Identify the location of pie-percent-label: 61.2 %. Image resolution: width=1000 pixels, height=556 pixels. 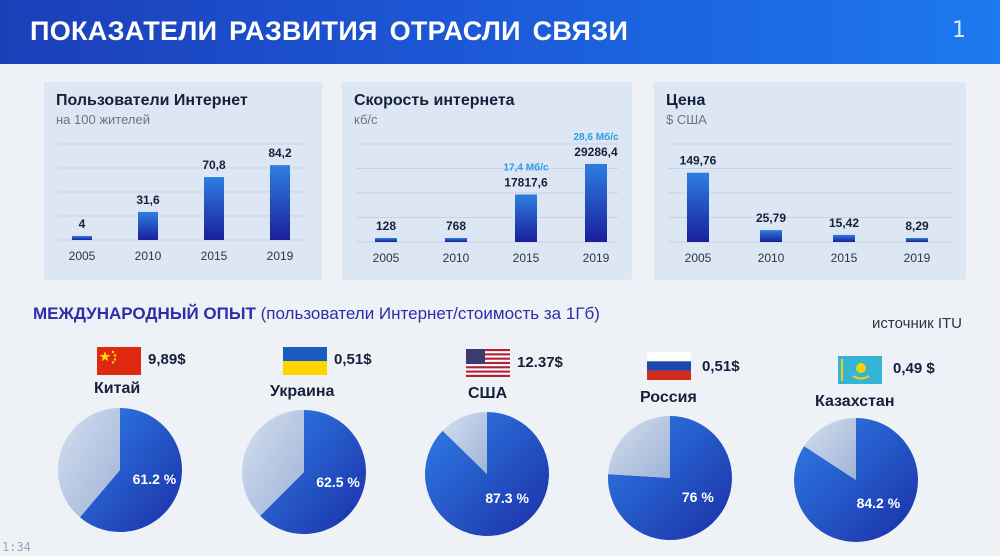
(155, 479).